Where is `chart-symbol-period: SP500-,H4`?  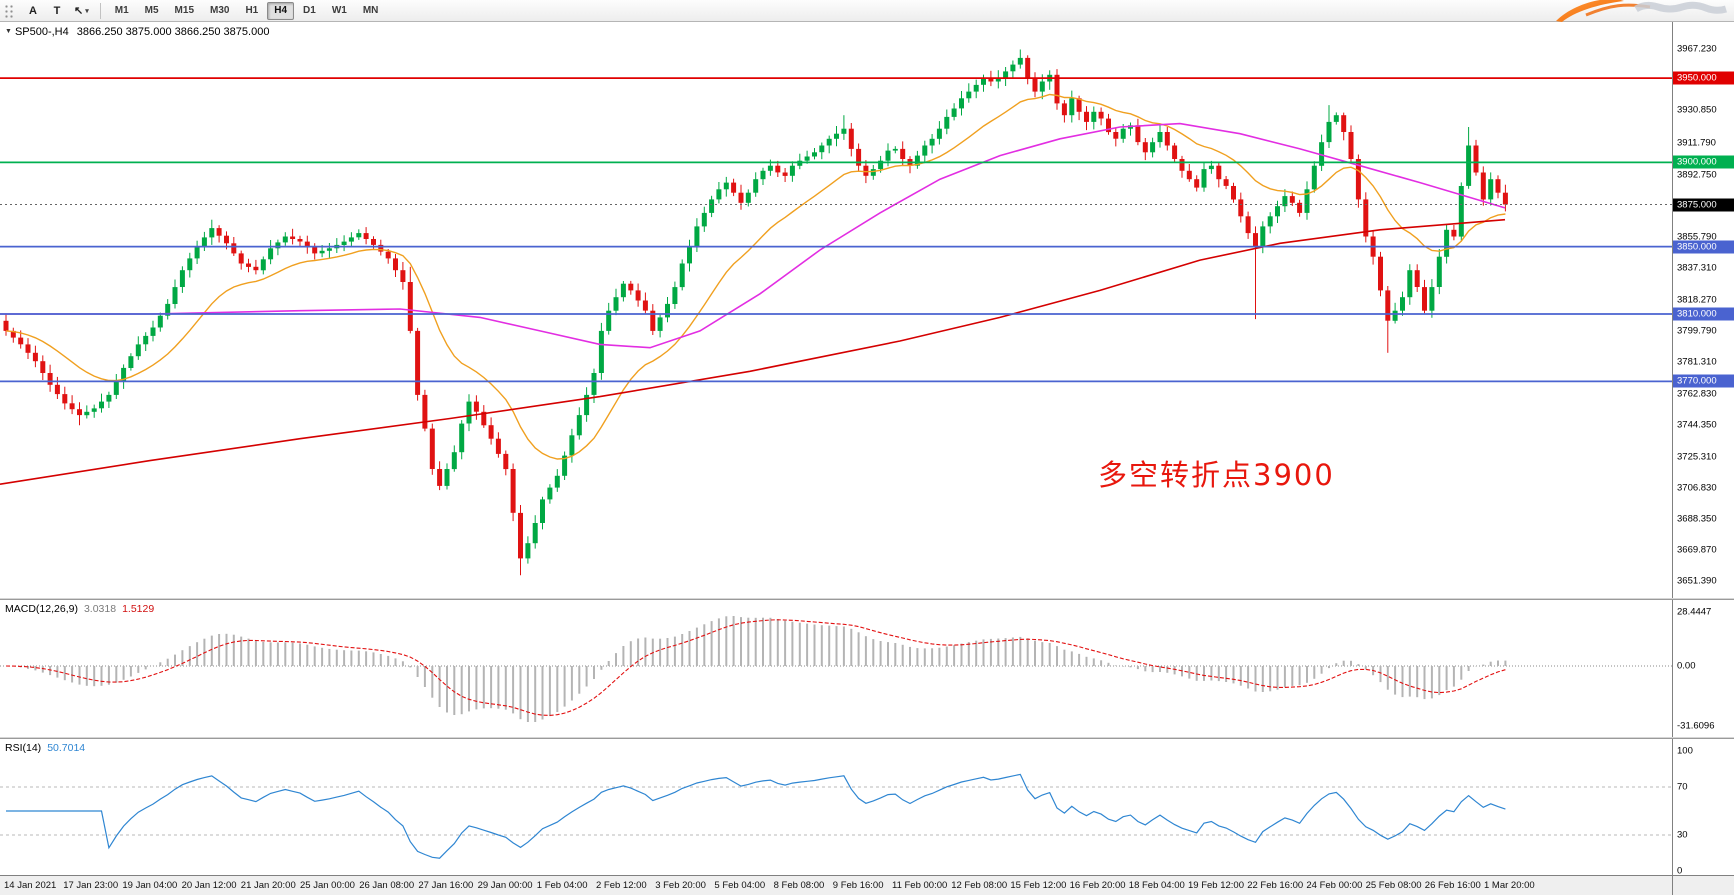
chart-symbol-period: SP500-,H4 is located at coordinates (41, 32).